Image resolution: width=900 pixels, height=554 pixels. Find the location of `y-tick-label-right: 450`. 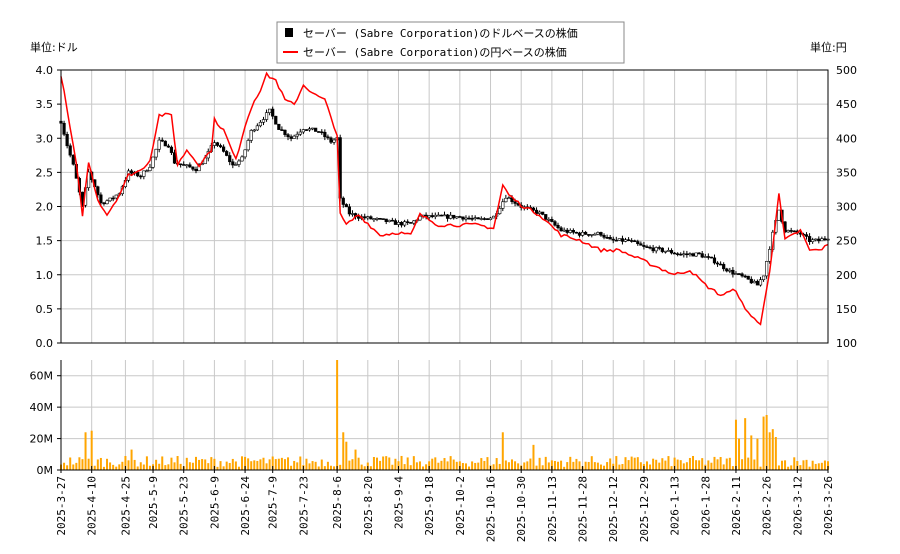

y-tick-label-right: 450 is located at coordinates (846, 104).